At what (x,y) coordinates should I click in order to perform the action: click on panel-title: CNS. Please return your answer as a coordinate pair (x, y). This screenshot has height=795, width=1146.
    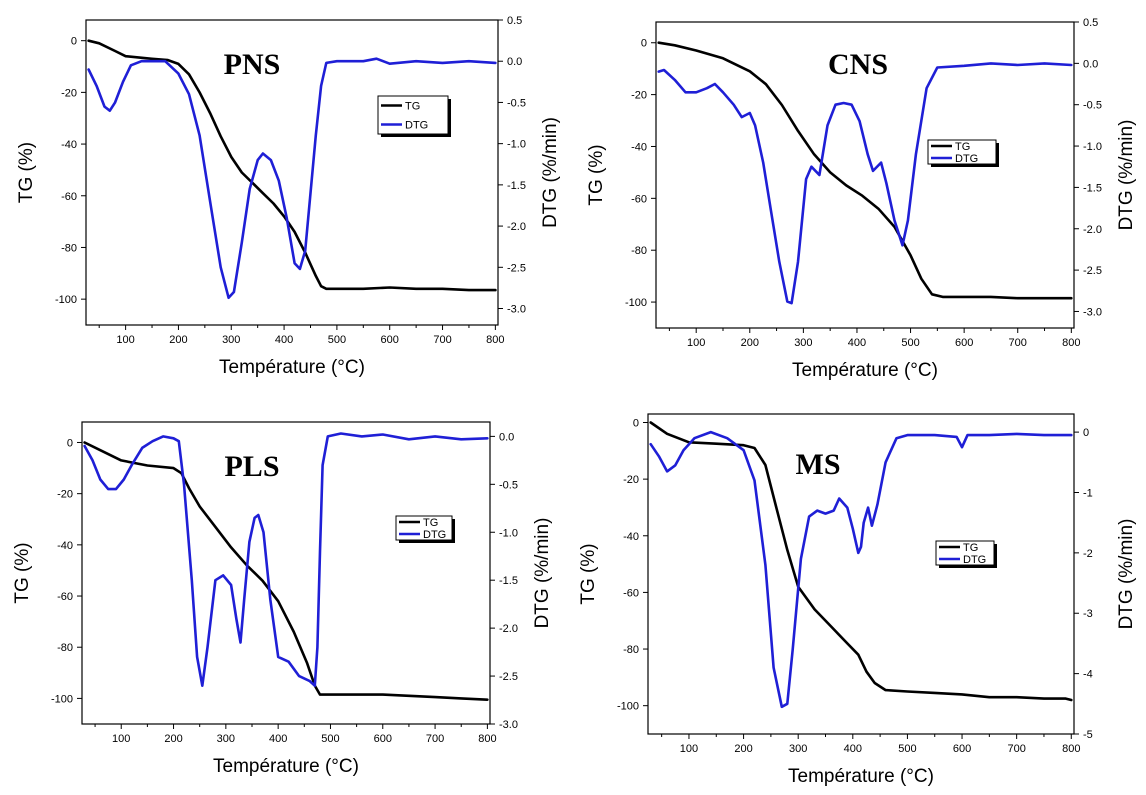
    Looking at the image, I should click on (858, 64).